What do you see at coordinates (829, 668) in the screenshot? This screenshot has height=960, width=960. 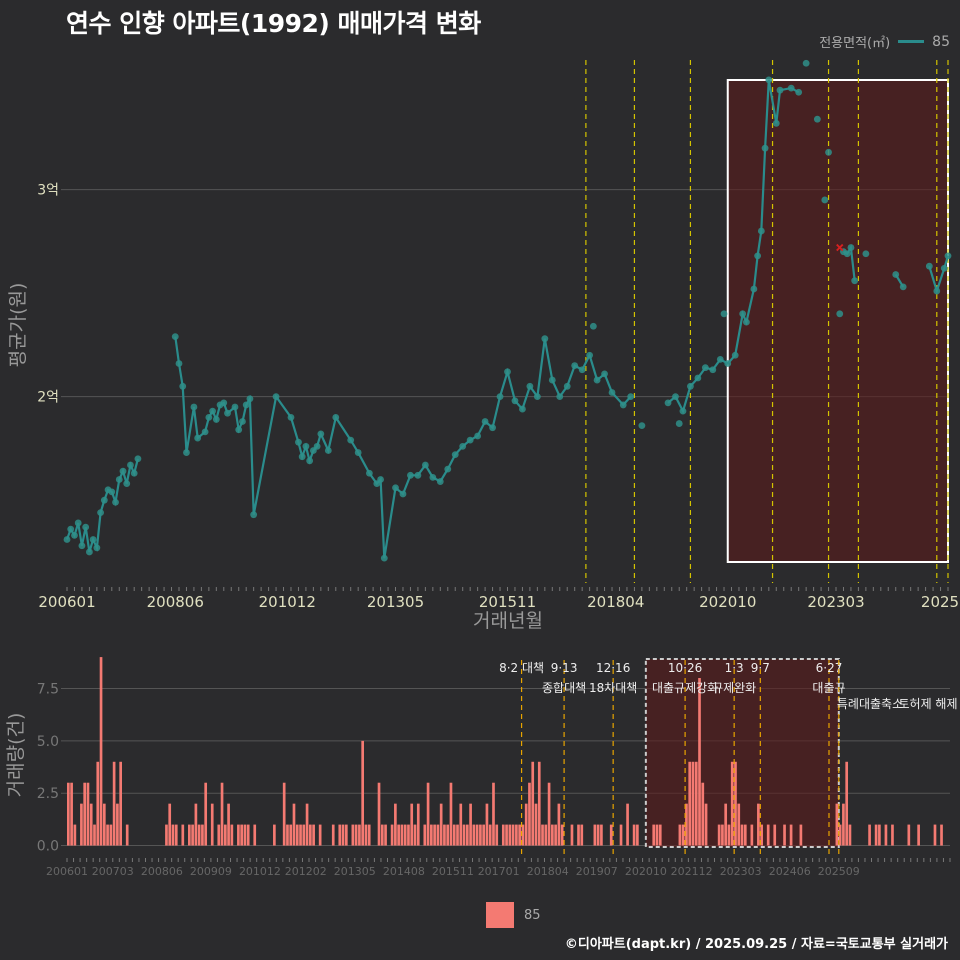 I see `policy-date-label: 6·27` at bounding box center [829, 668].